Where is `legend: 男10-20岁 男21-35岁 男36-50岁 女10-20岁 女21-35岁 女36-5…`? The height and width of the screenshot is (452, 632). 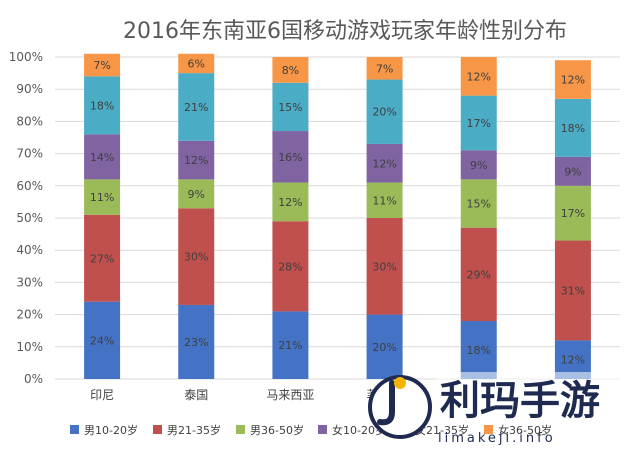 legend: 男10-20岁 男21-35岁 男36-50岁 女10-20岁 女21-35岁 女36-5… is located at coordinates (311, 430).